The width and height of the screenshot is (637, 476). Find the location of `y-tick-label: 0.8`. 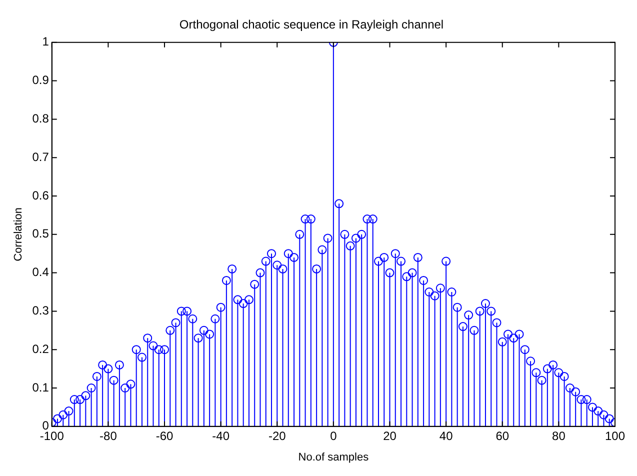

y-tick-label: 0.8 is located at coordinates (41, 119).